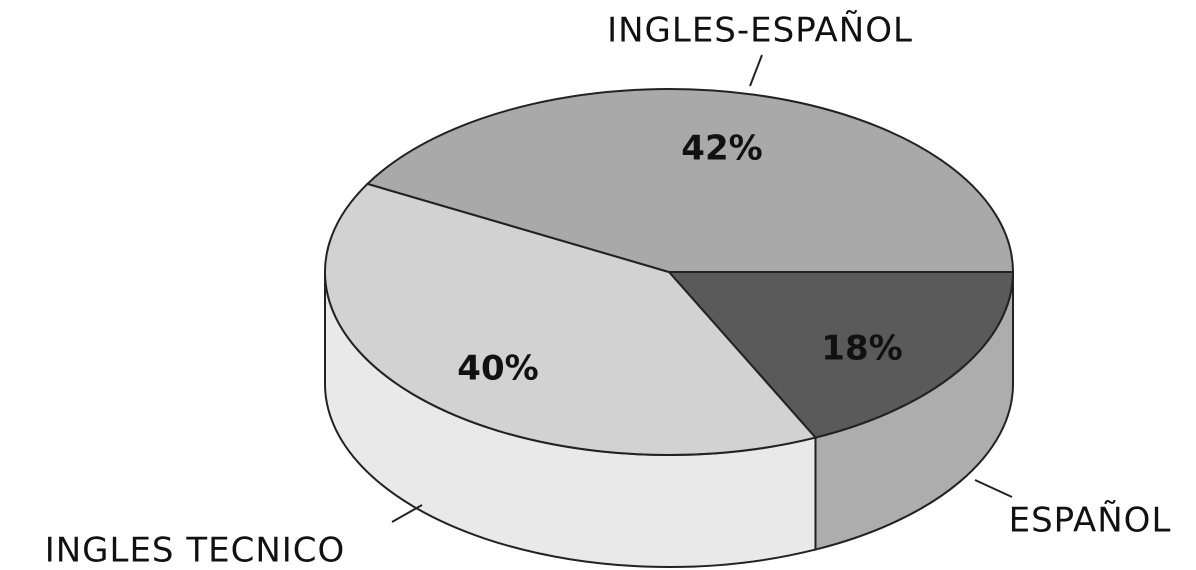  What do you see at coordinates (497, 369) in the screenshot?
I see `value-label: 40%` at bounding box center [497, 369].